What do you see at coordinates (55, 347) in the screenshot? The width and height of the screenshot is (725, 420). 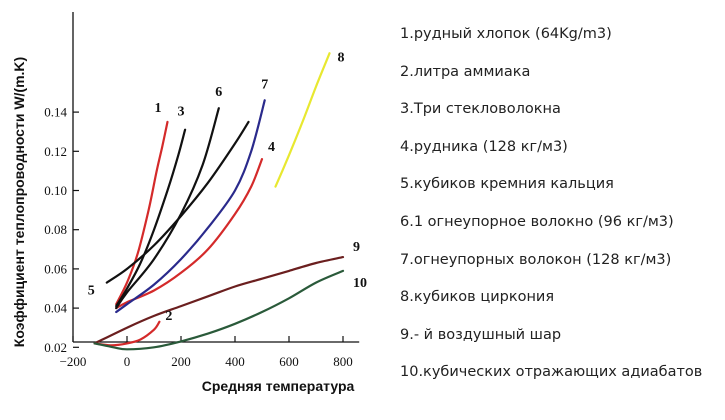 I see `y-tick-label: 0.02` at bounding box center [55, 347].